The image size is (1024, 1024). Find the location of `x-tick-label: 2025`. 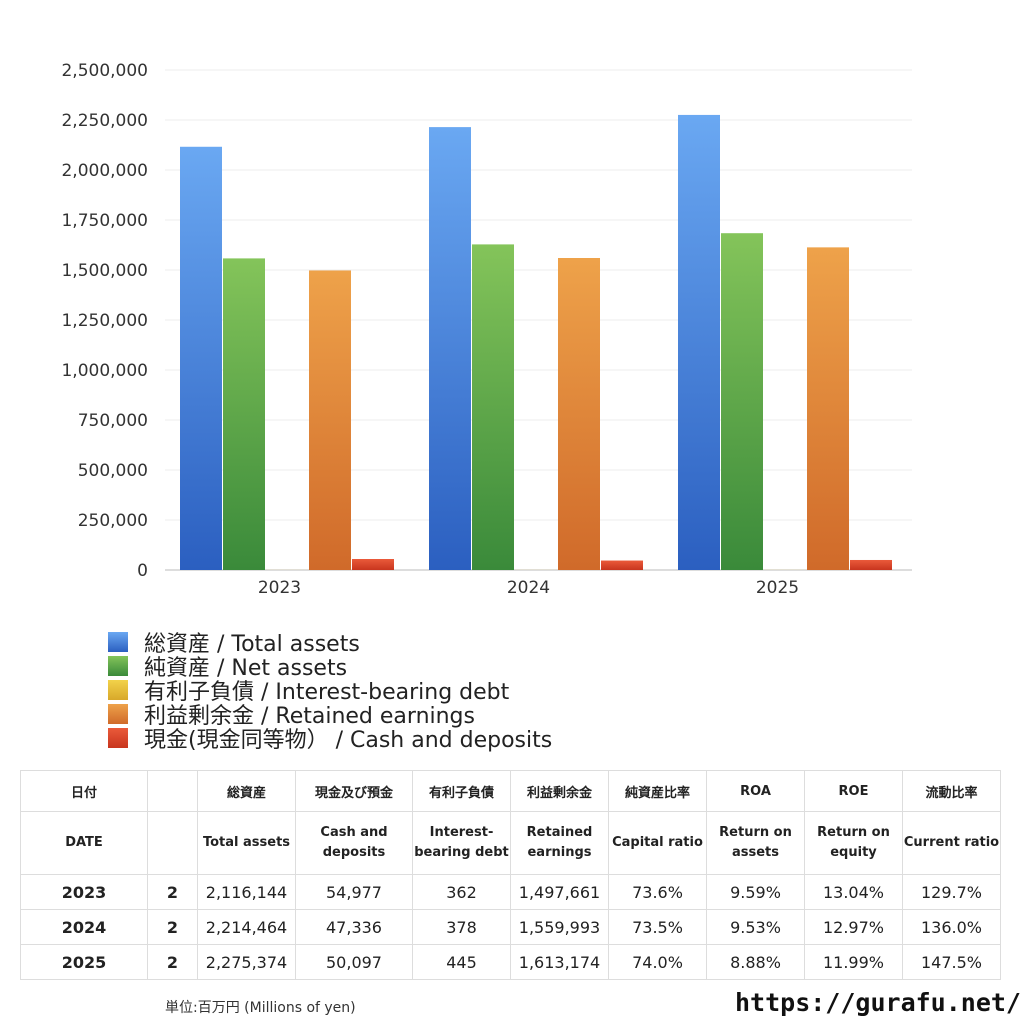

x-tick-label: 2025 is located at coordinates (777, 588).